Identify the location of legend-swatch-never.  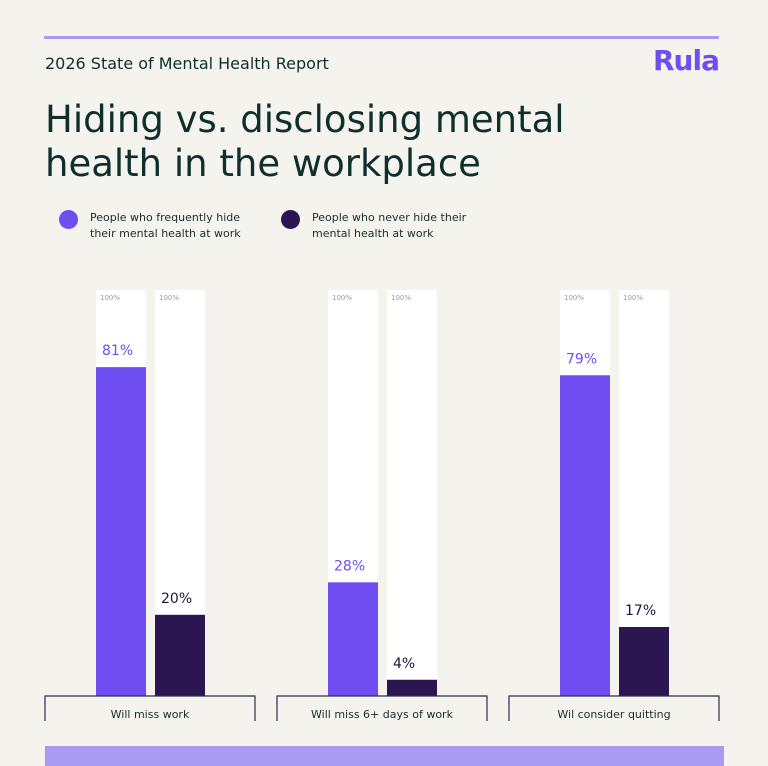
(290, 219).